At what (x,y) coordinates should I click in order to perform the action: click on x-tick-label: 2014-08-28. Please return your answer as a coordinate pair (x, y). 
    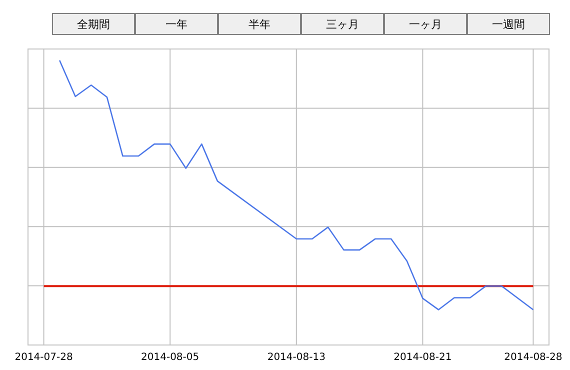
    Looking at the image, I should click on (533, 357).